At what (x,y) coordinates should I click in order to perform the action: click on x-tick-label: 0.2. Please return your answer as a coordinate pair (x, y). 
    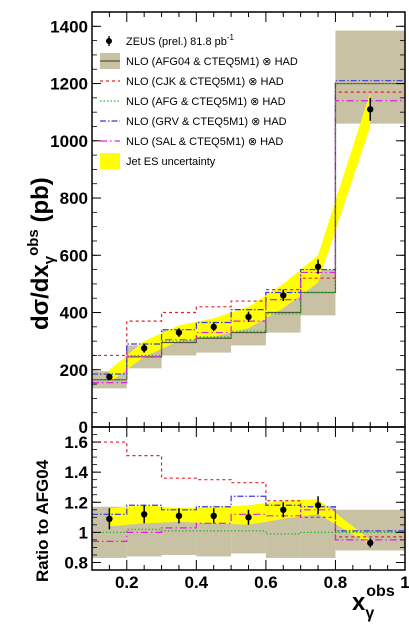
    Looking at the image, I should click on (127, 582).